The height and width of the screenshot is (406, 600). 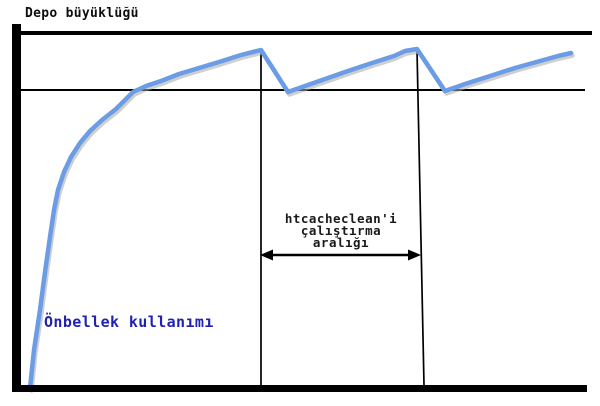 What do you see at coordinates (302, 33) in the screenshot?
I see `top-border-line` at bounding box center [302, 33].